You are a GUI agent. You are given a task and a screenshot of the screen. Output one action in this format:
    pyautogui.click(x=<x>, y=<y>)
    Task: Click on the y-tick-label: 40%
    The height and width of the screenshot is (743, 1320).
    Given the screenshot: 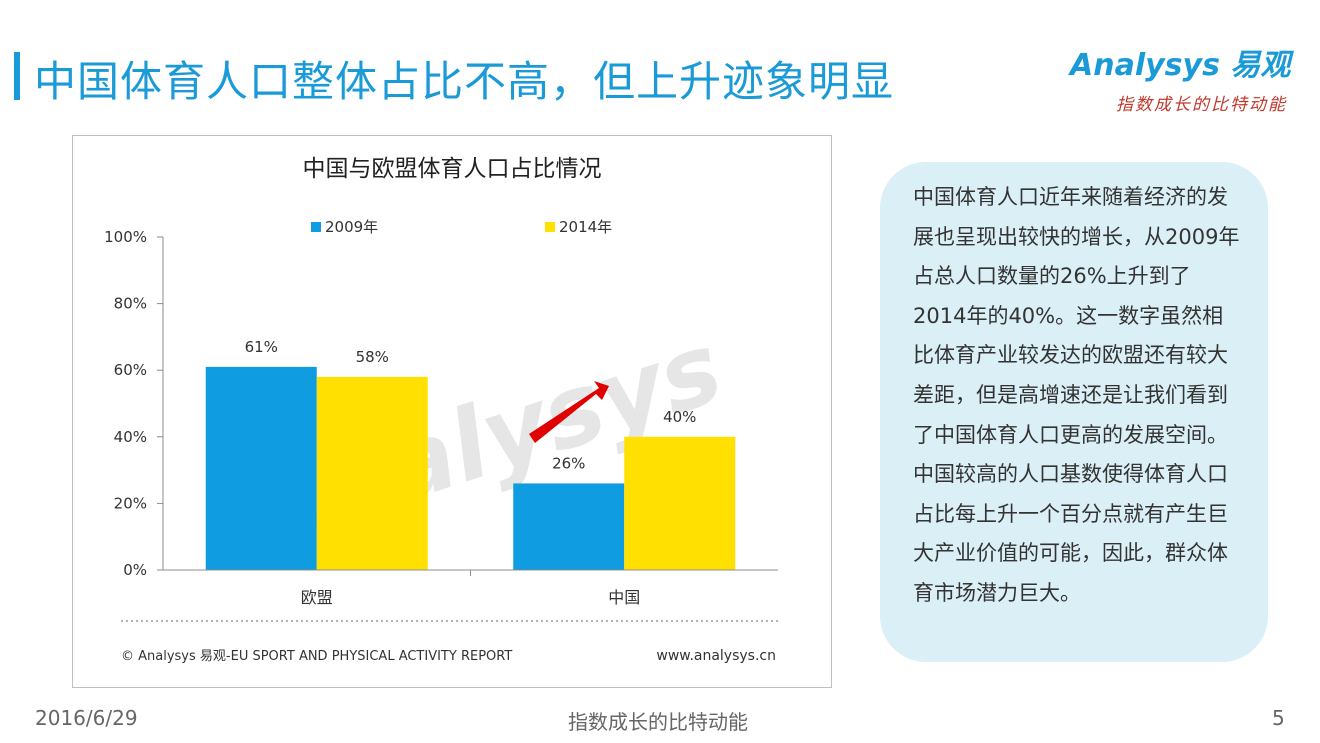 What is the action you would take?
    pyautogui.click(x=130, y=437)
    